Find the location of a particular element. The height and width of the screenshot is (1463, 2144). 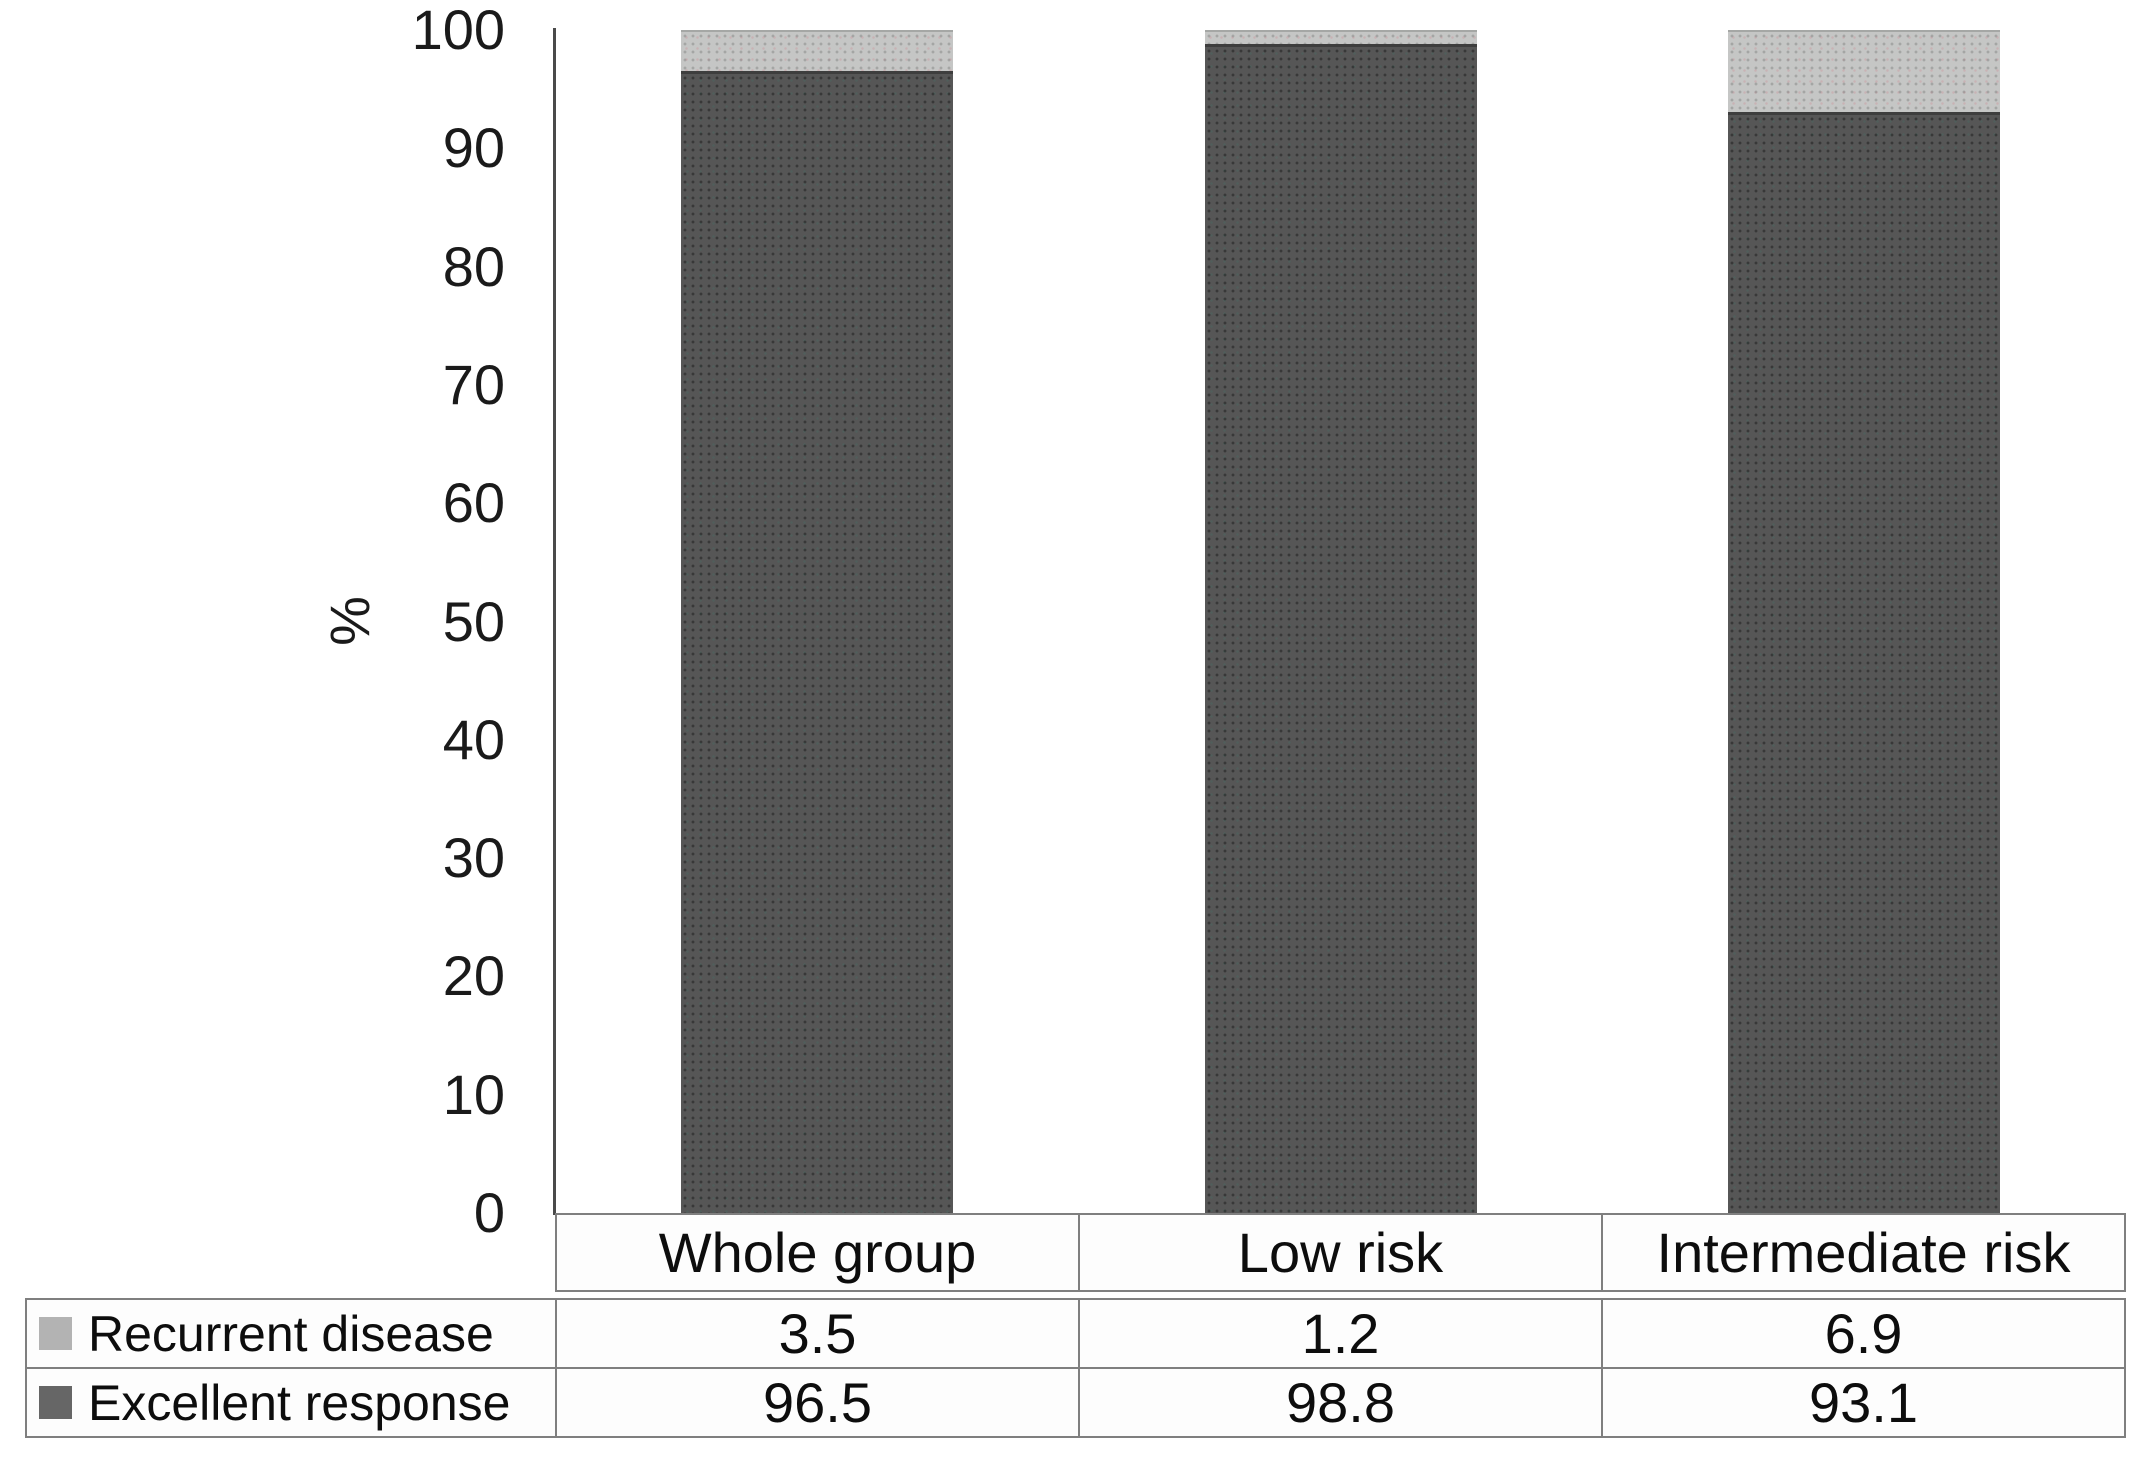

legend-label: Excellent response is located at coordinates (299, 1402).